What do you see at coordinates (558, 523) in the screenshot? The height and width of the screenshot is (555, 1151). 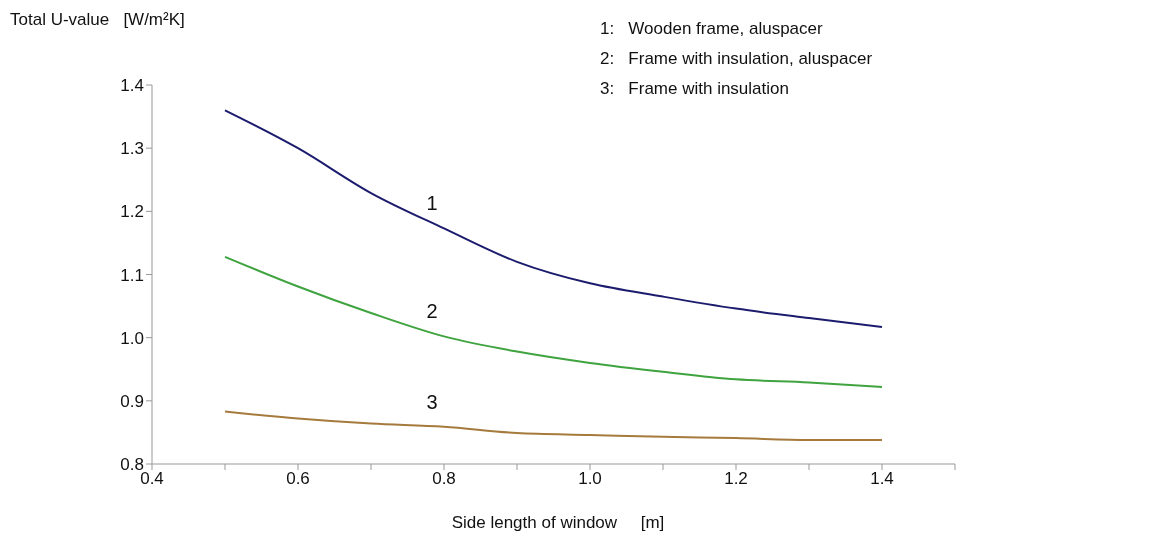 I see `x-axis-title: Side length of window [m]` at bounding box center [558, 523].